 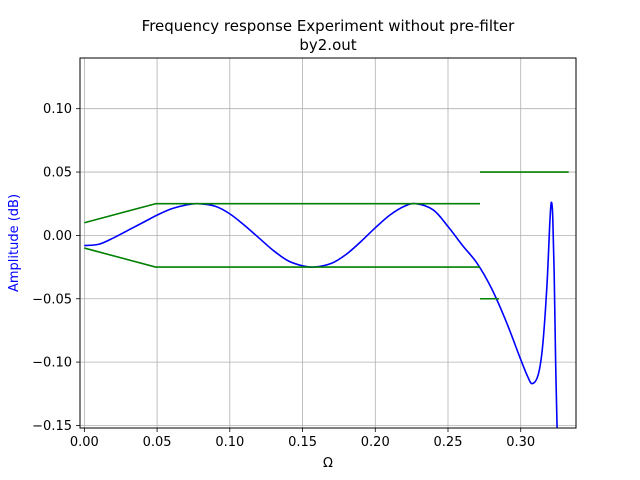 What do you see at coordinates (520, 442) in the screenshot?
I see `x-tick-label: 0.30` at bounding box center [520, 442].